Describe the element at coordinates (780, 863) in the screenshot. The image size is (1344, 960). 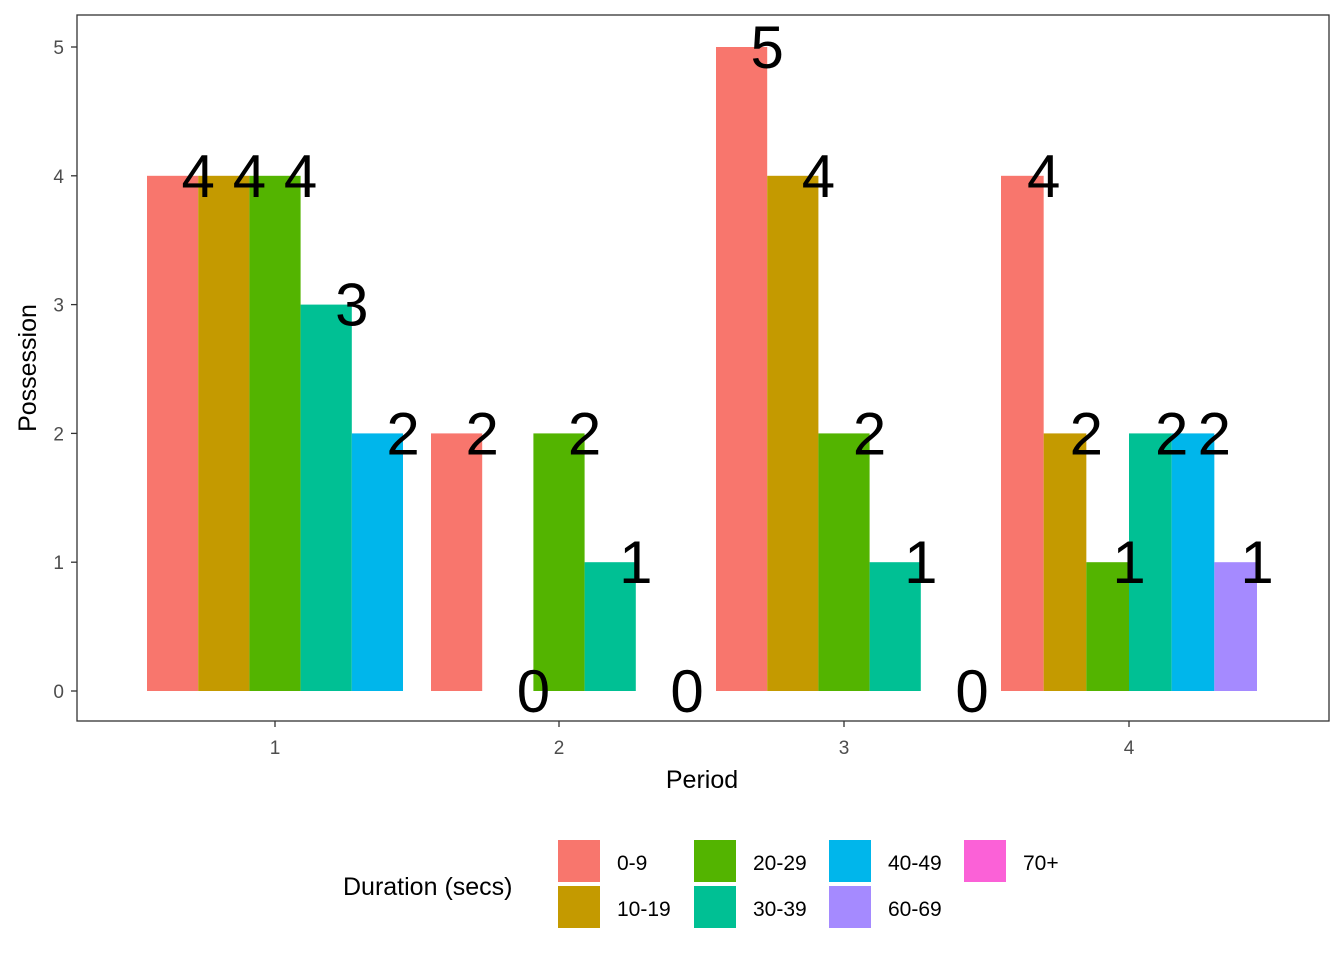
I see `legend-label-20-29: 20-29` at that location.